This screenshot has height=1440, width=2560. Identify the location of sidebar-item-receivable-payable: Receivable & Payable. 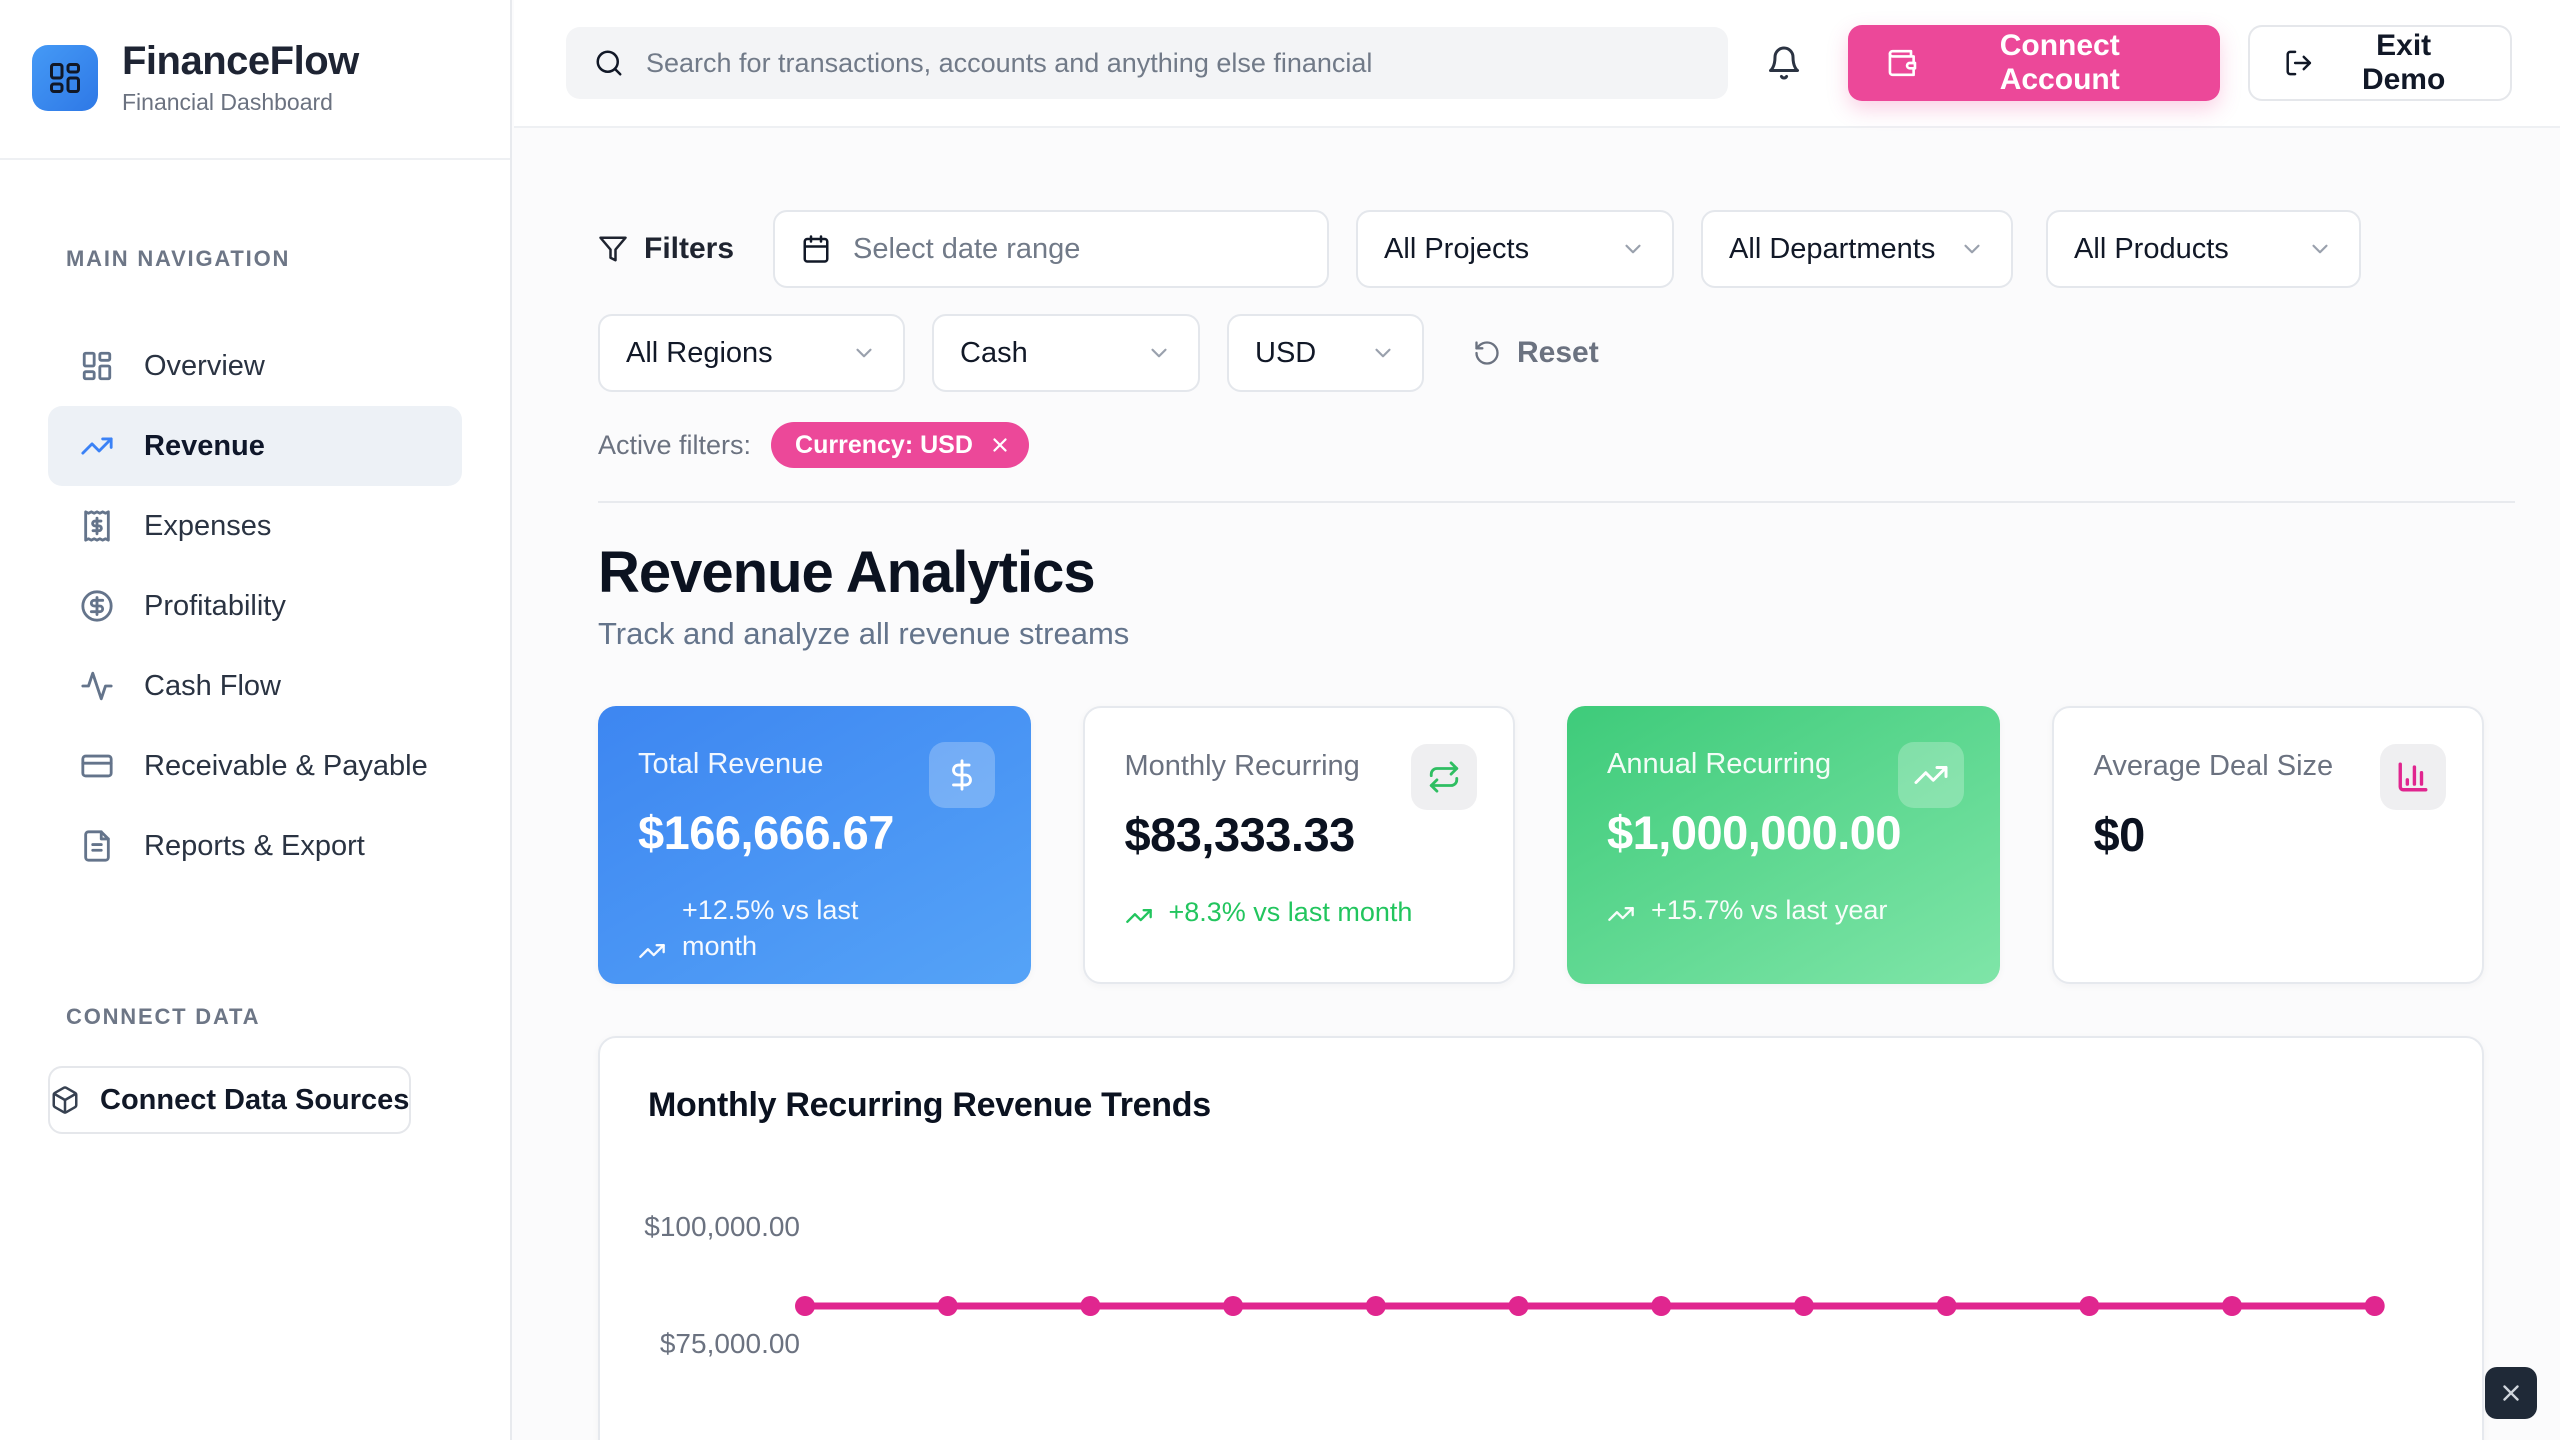
(255, 766).